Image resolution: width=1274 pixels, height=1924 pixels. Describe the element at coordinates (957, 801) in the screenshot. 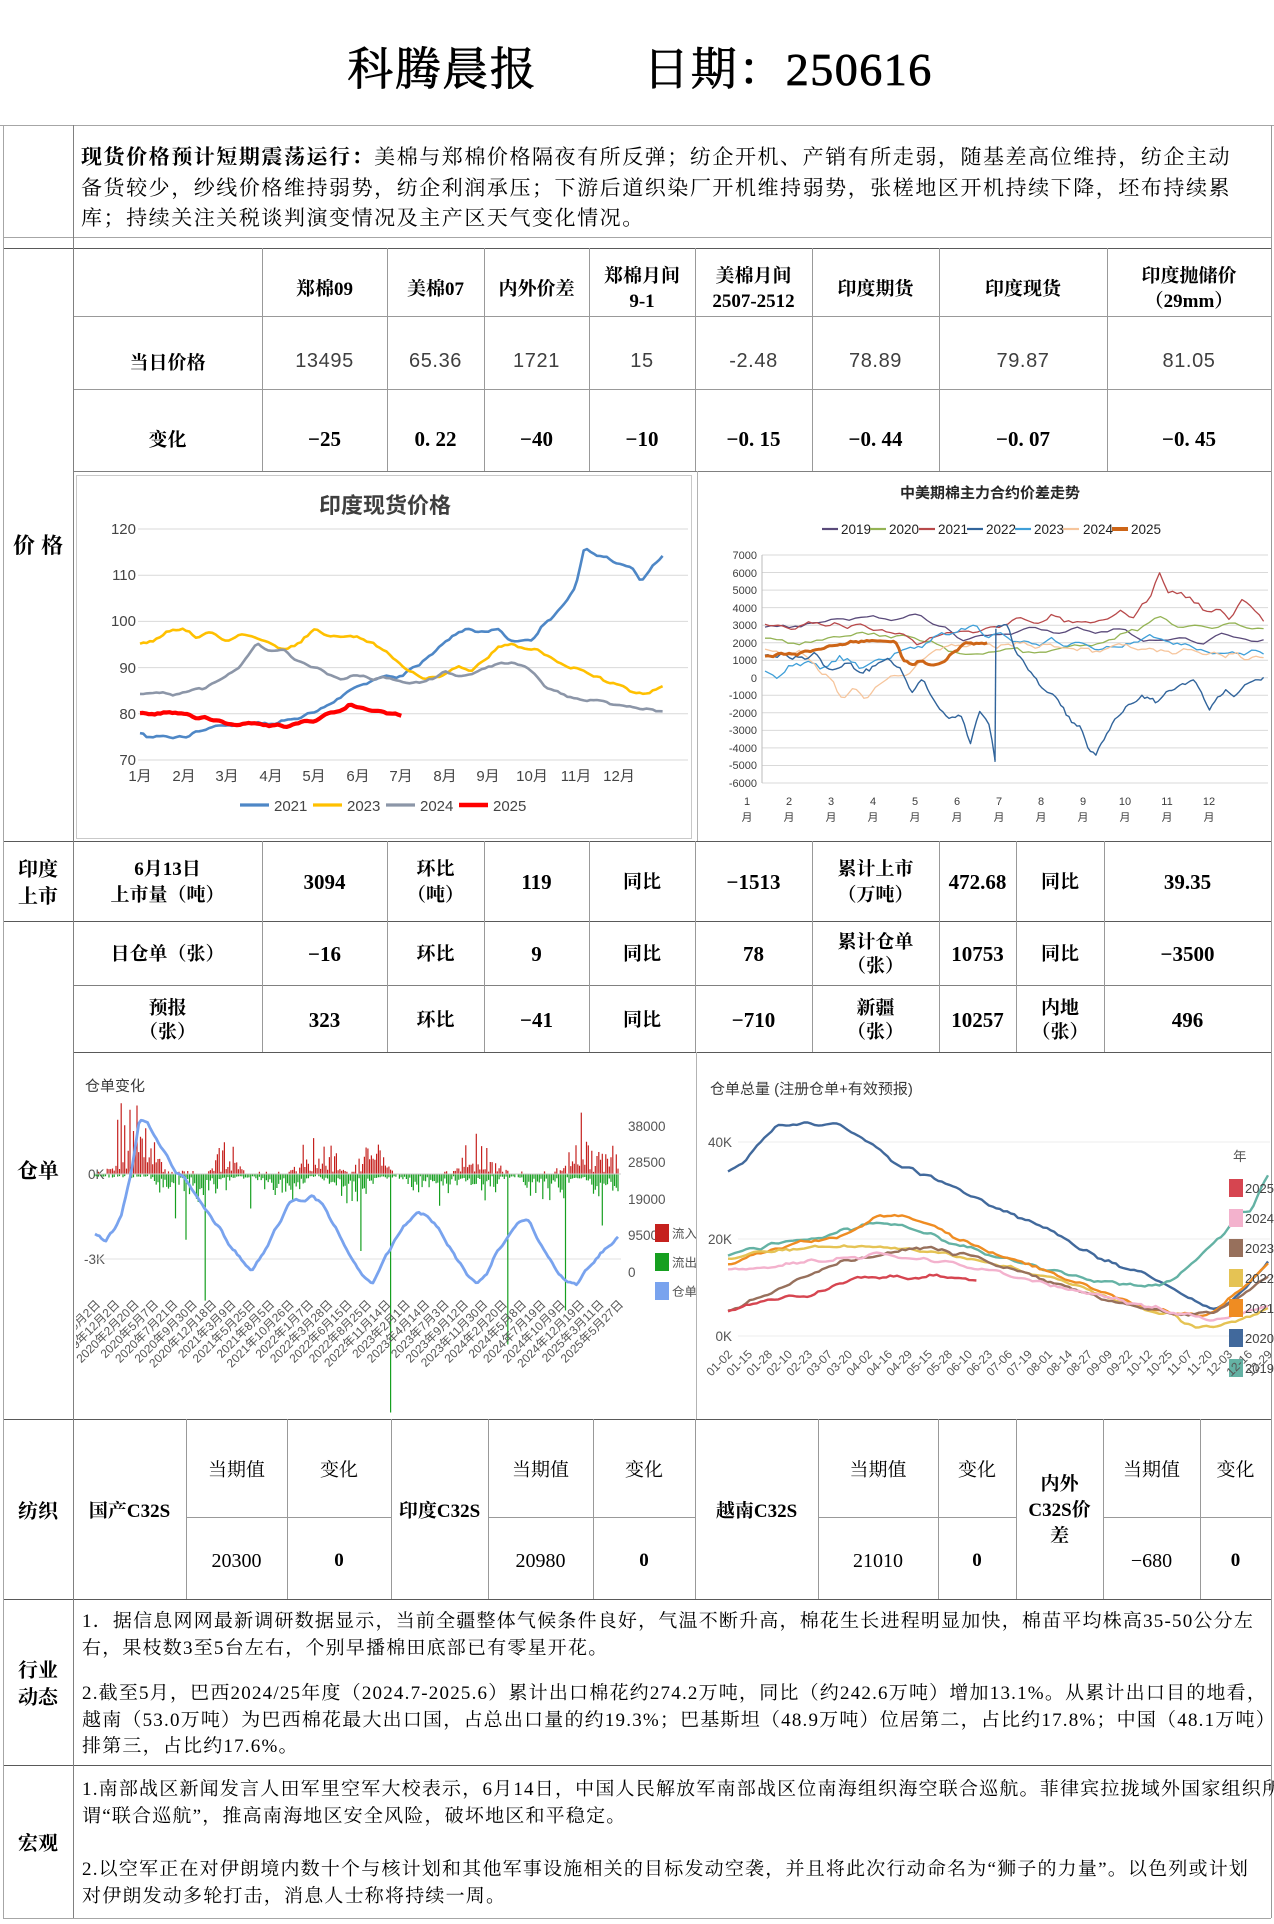

I see `svg-text: 6` at that location.